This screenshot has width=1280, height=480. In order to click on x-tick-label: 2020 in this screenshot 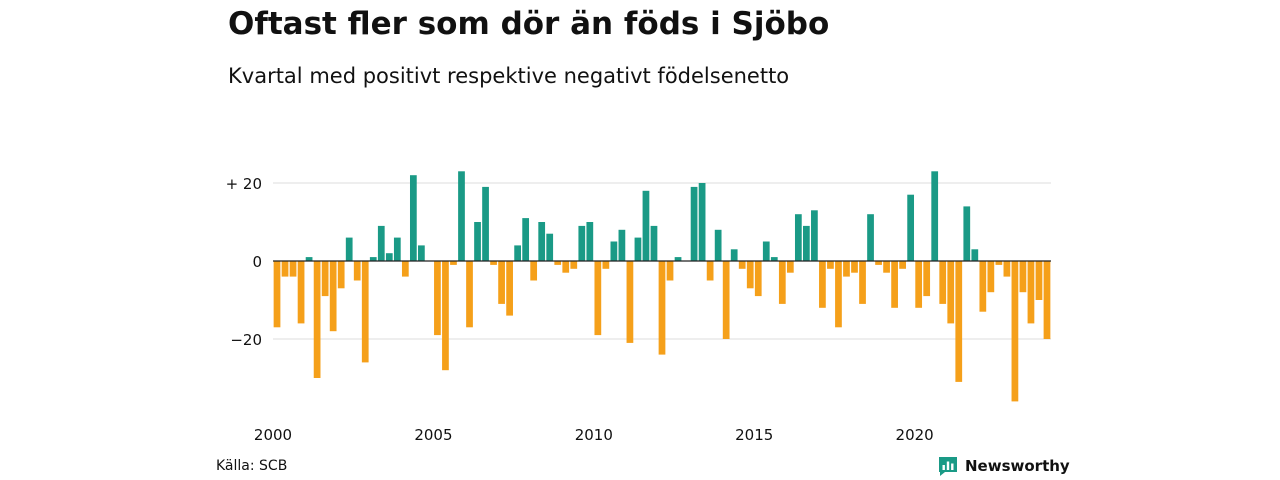, I will do `click(915, 435)`.